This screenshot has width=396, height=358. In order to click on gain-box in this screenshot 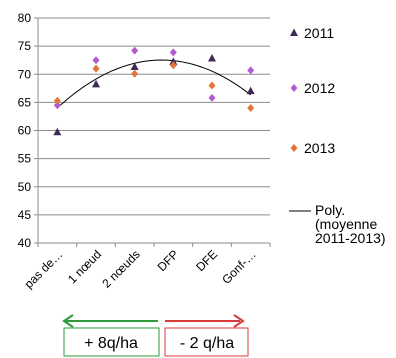, I will do `click(111, 342)`.